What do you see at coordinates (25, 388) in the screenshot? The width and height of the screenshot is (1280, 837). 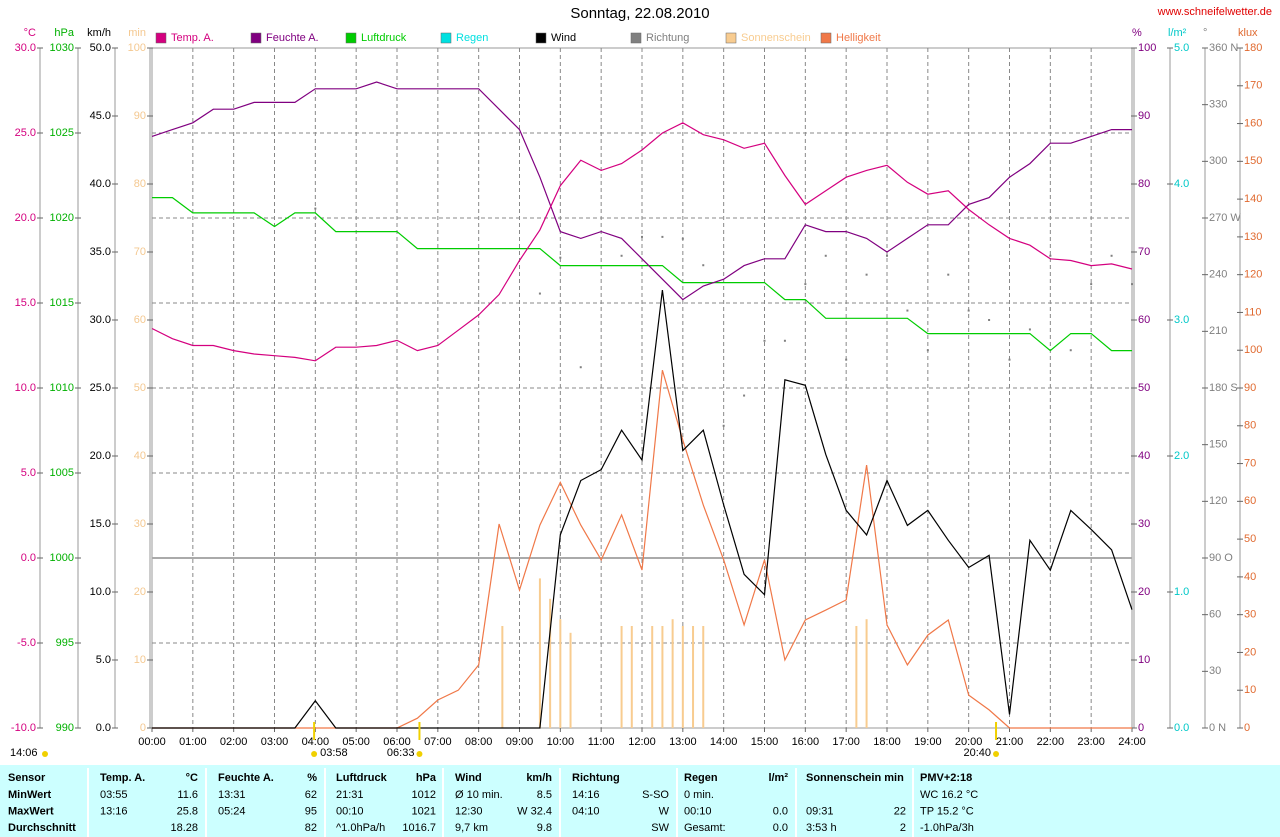 I see `y-tick-label: 10.0` at bounding box center [25, 388].